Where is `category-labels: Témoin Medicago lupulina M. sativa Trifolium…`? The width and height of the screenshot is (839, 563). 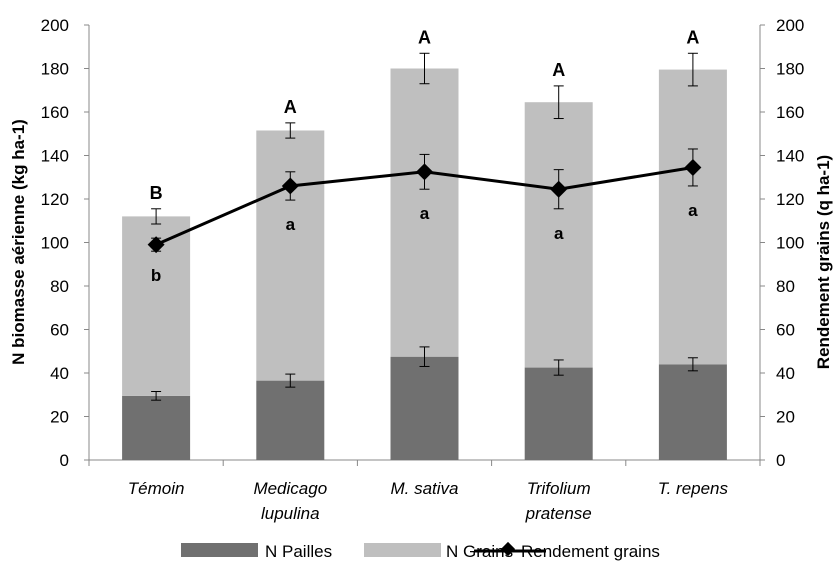
category-labels: Témoin Medicago lupulina M. sativa Trifolium… is located at coordinates (428, 501).